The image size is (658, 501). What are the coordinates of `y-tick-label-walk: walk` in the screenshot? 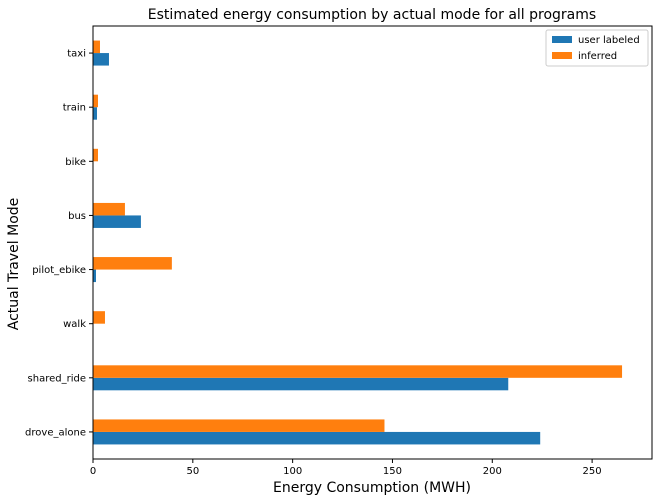 It's located at (74, 324).